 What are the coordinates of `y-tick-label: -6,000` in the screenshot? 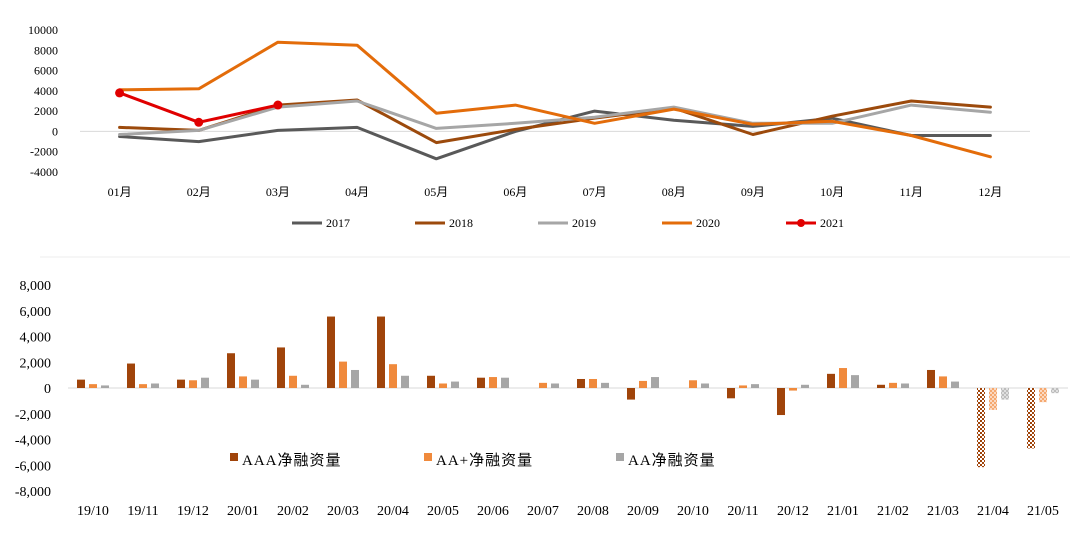 It's located at (33, 466).